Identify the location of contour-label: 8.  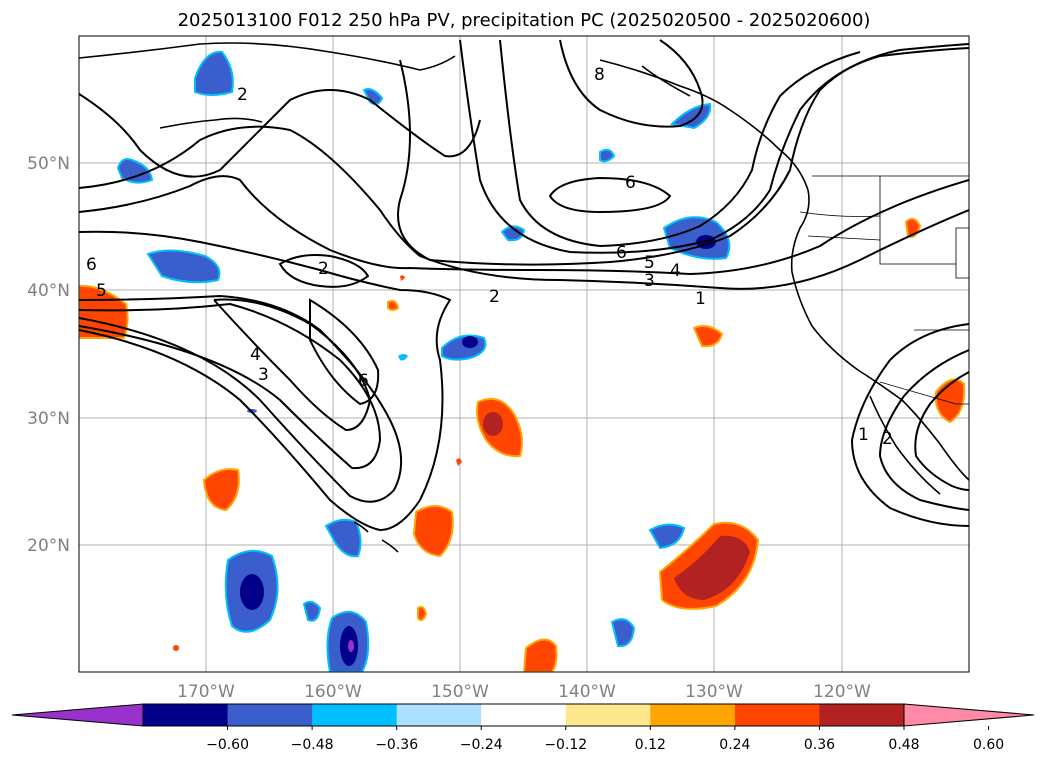
(599, 75).